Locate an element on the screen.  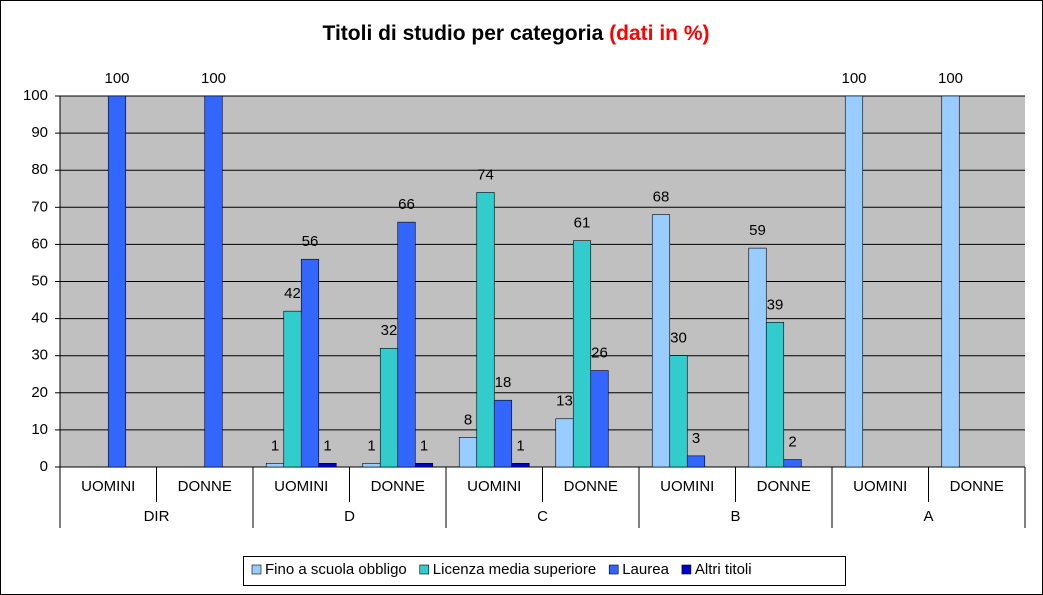
y-tick-label: 20 is located at coordinates (39, 392).